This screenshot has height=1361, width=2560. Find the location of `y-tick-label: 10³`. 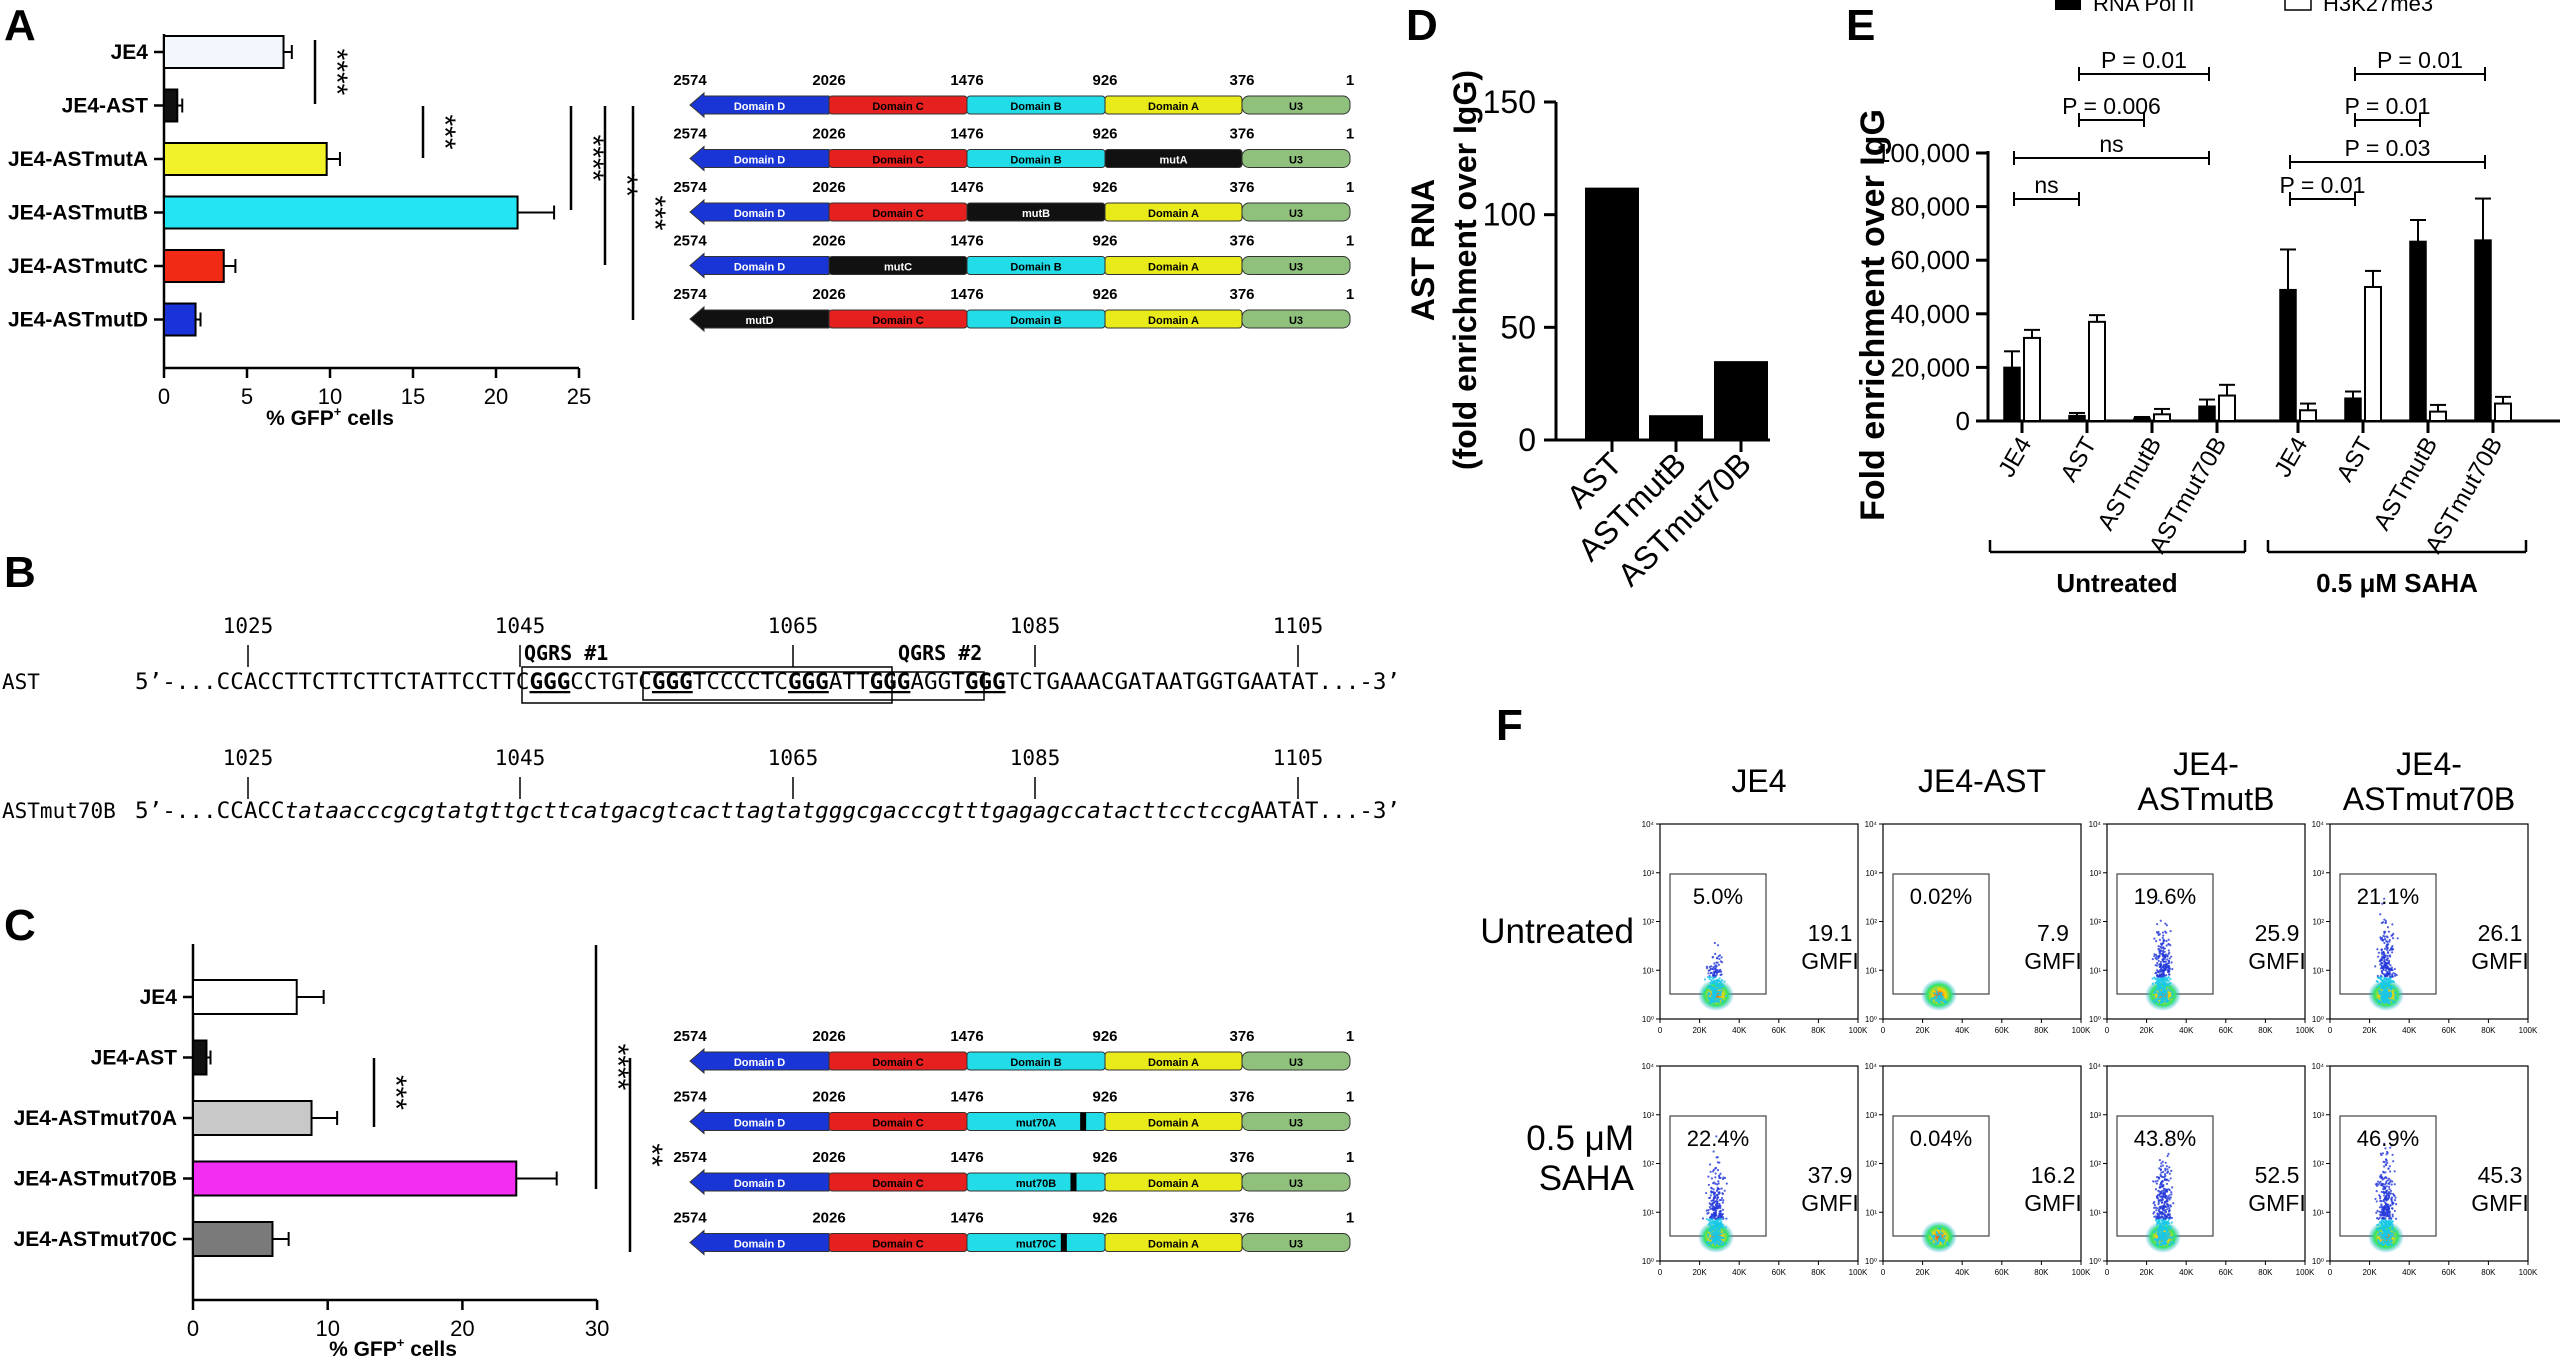

y-tick-label: 10³ is located at coordinates (1648, 1115).